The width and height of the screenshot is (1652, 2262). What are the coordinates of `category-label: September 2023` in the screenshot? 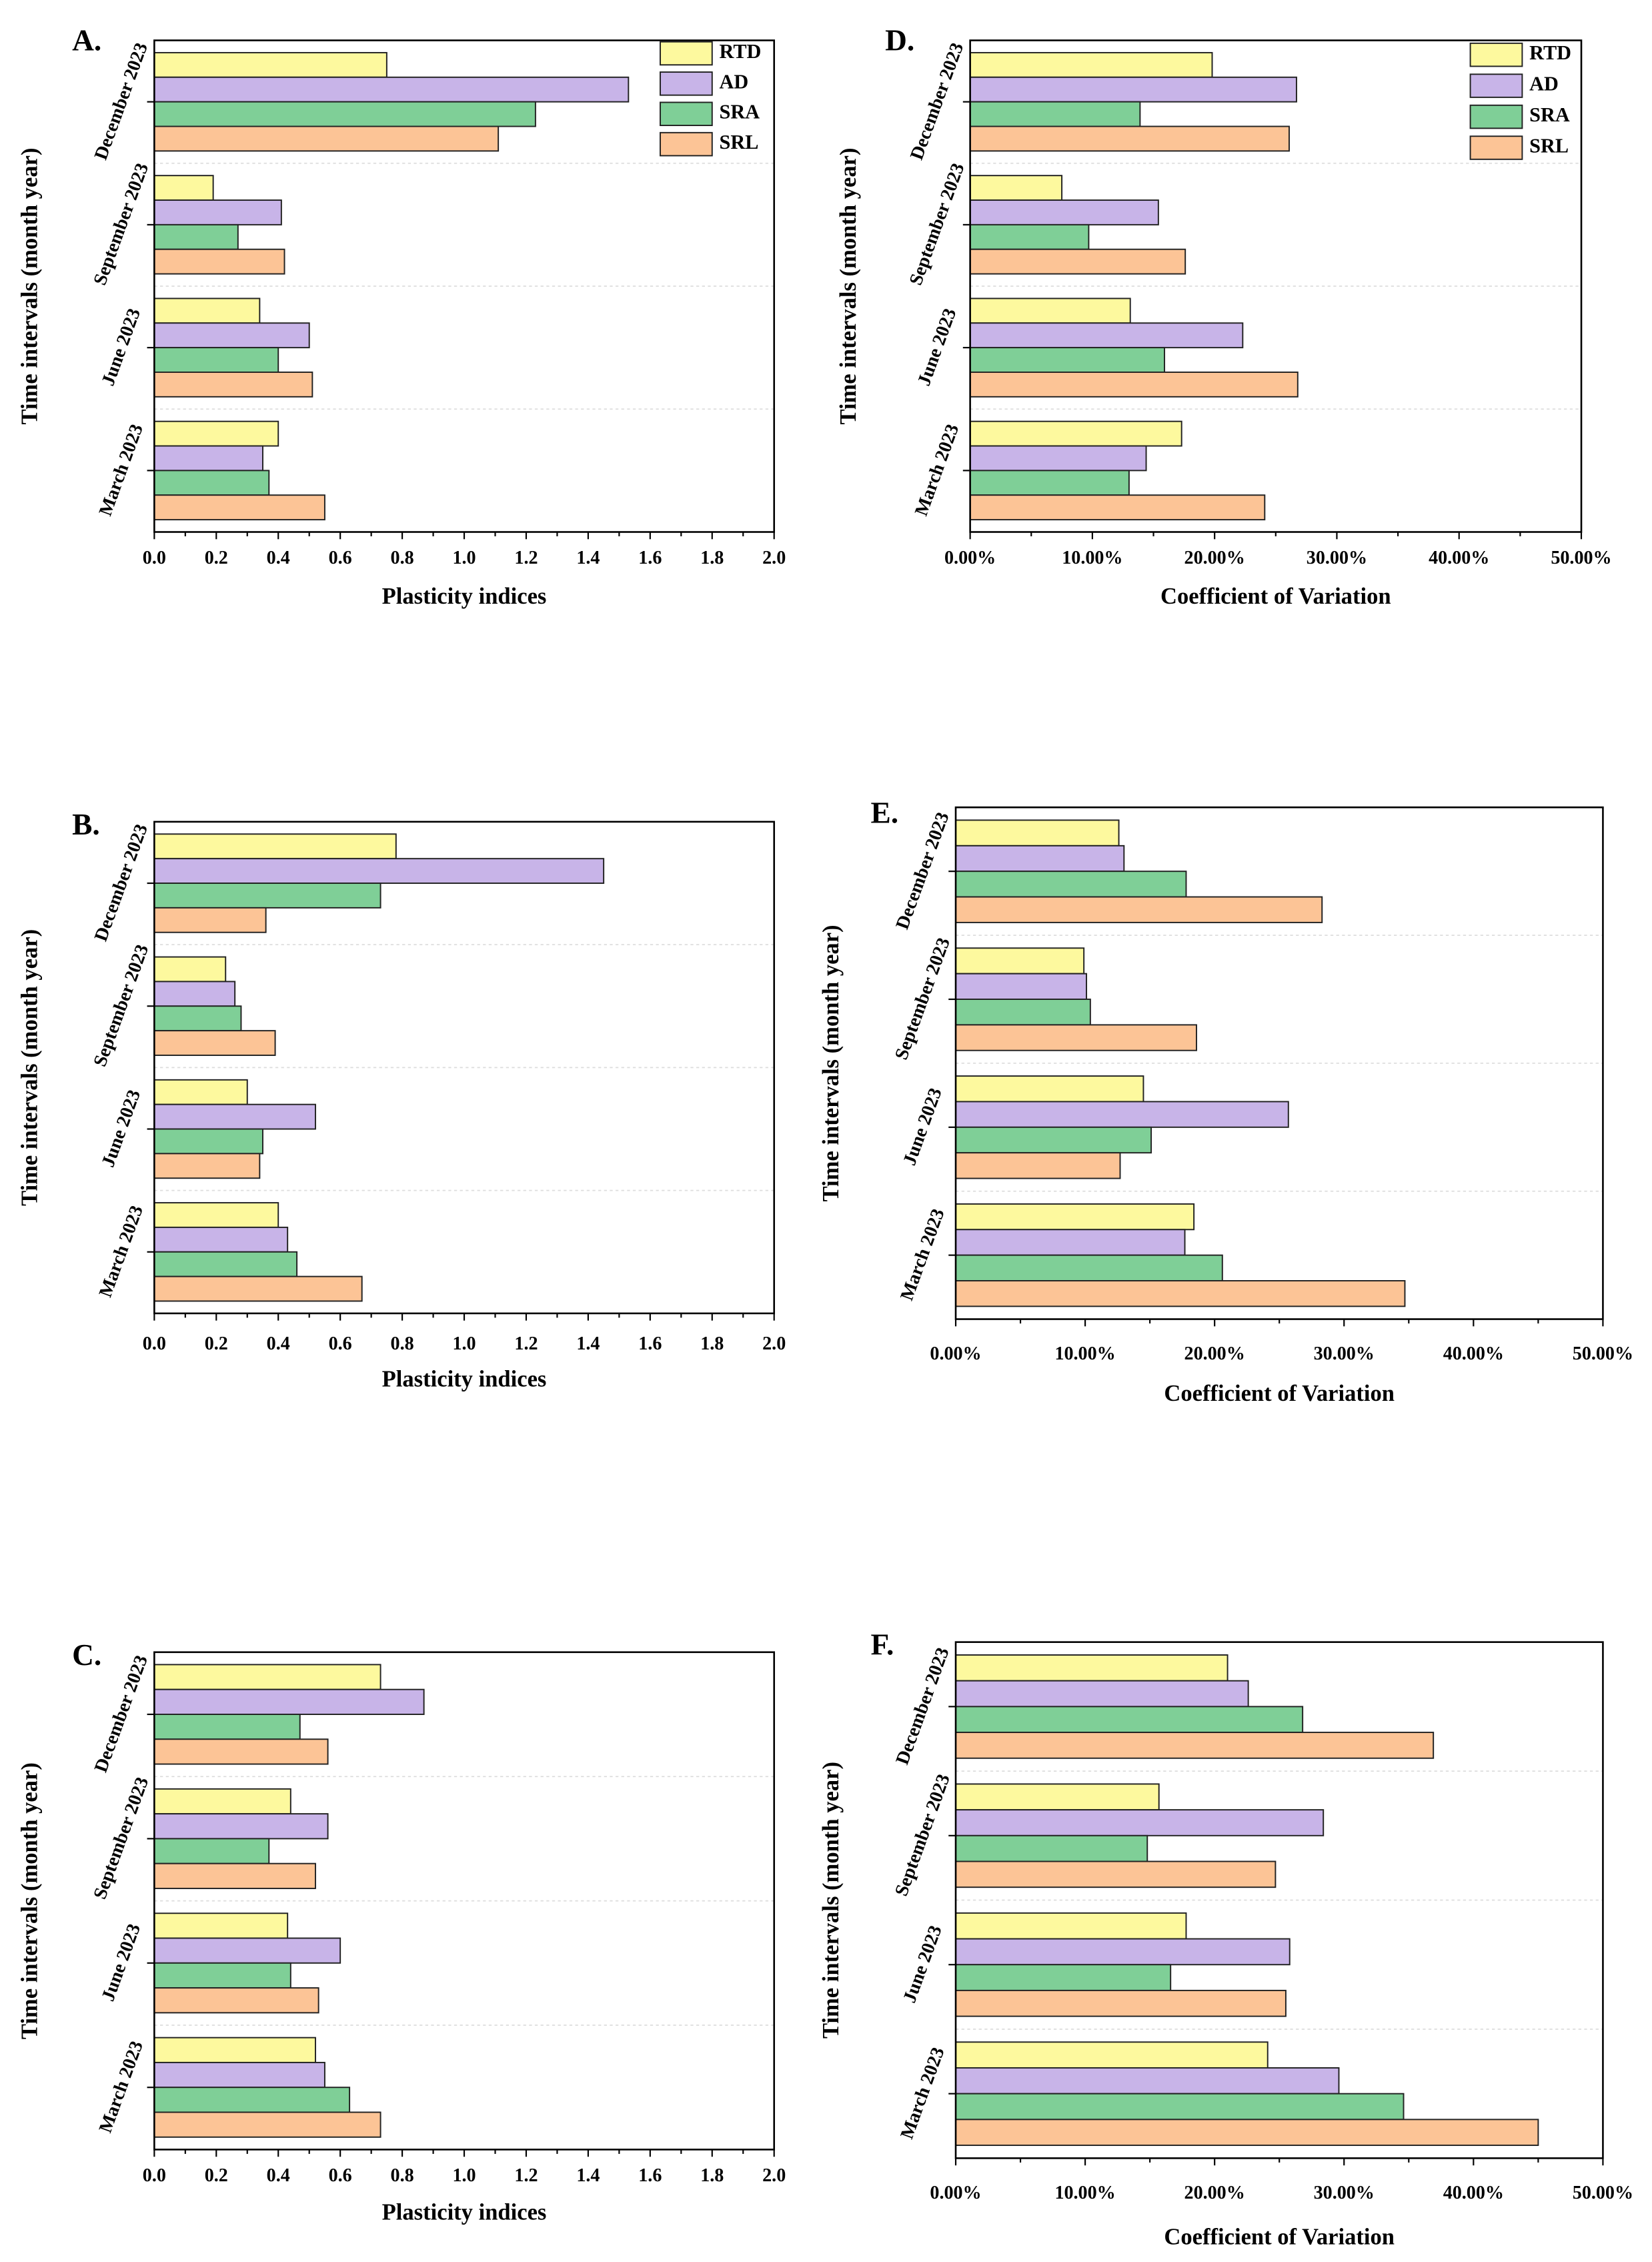 It's located at (922, 1835).